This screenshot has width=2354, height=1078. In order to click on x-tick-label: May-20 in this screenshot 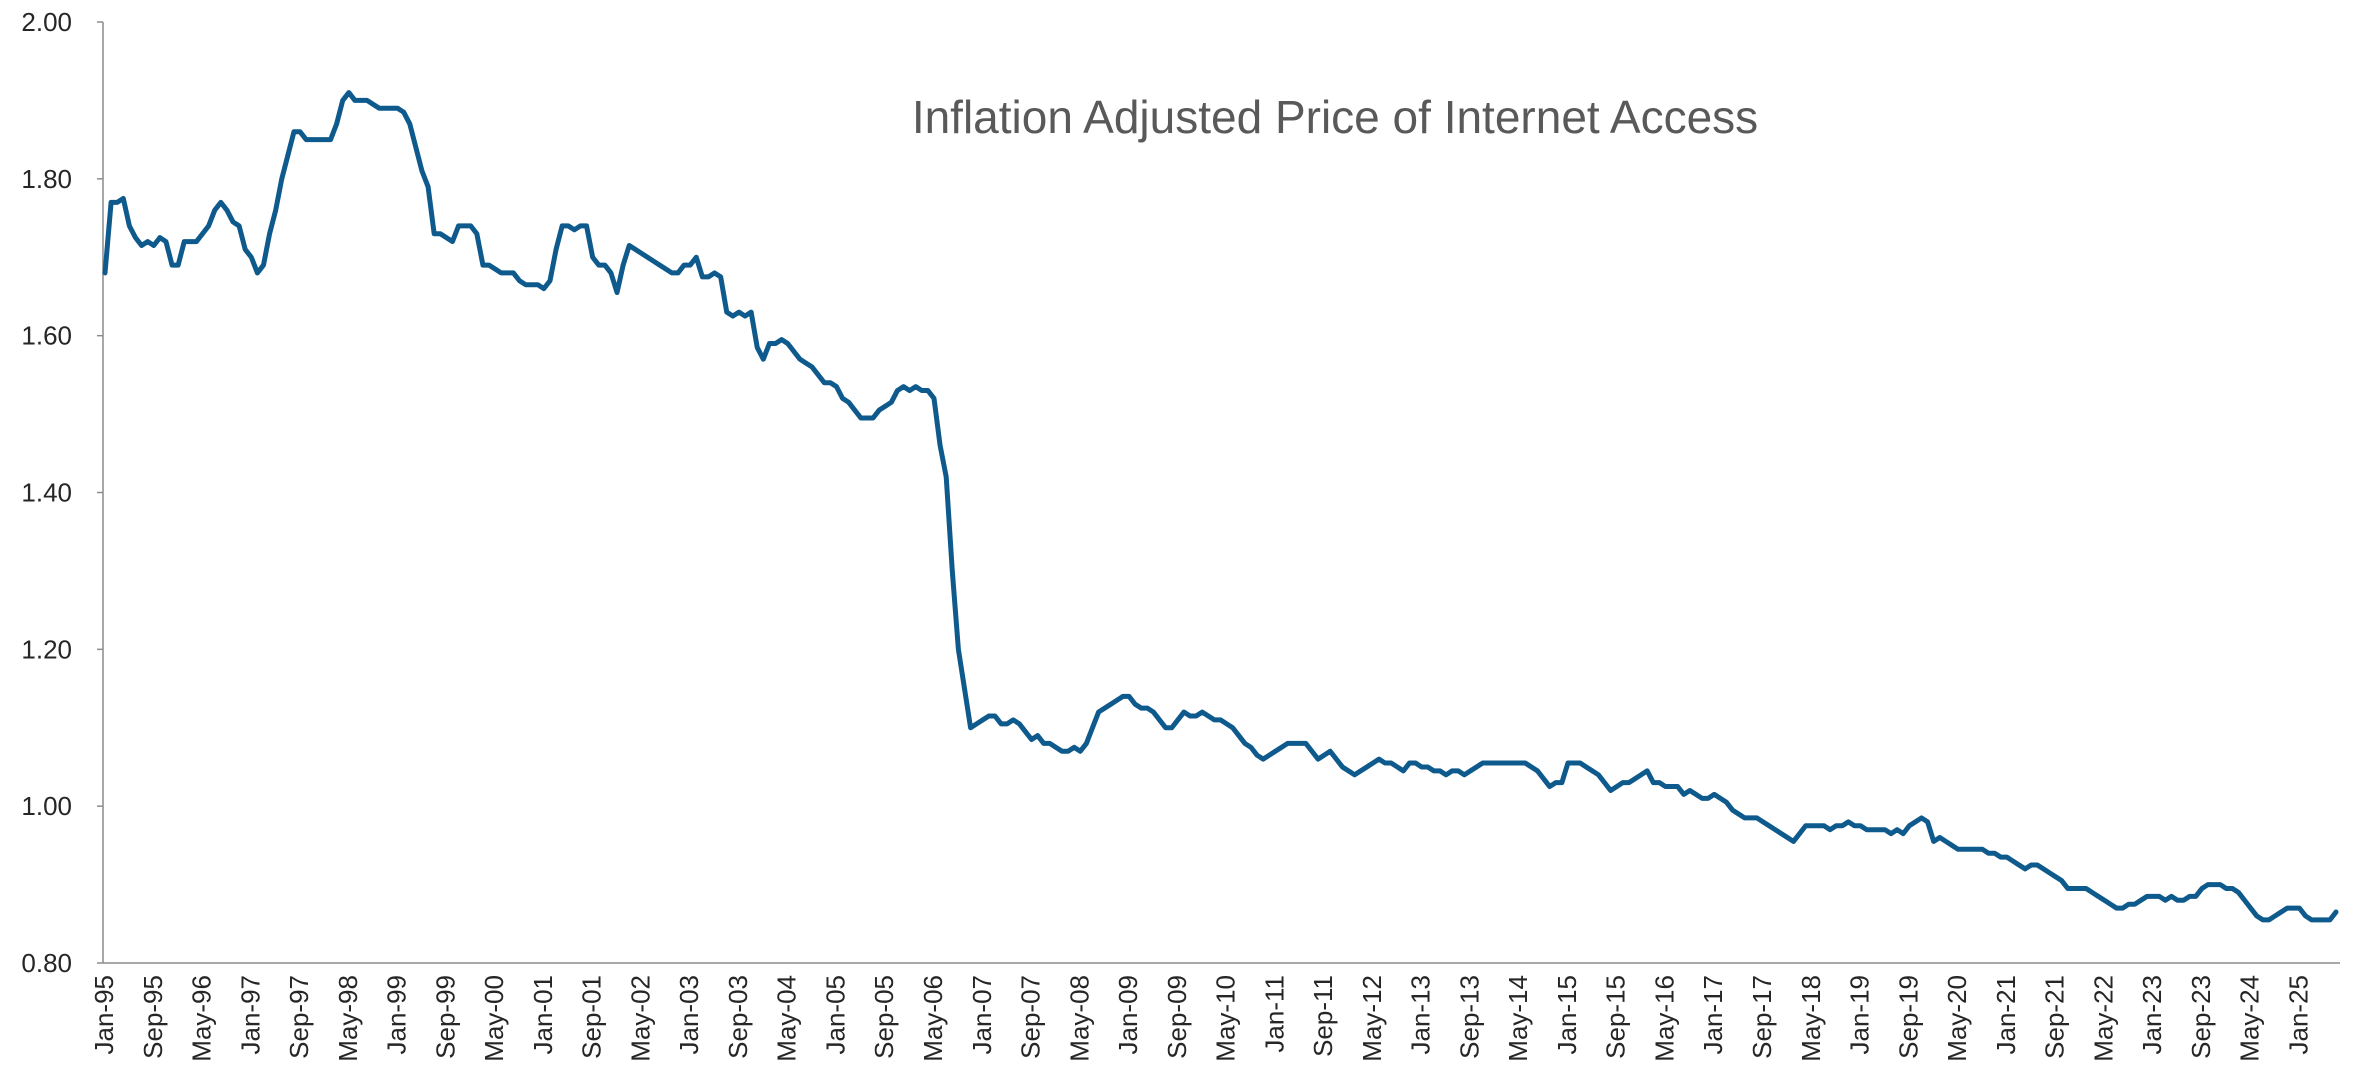, I will do `click(1957, 1018)`.